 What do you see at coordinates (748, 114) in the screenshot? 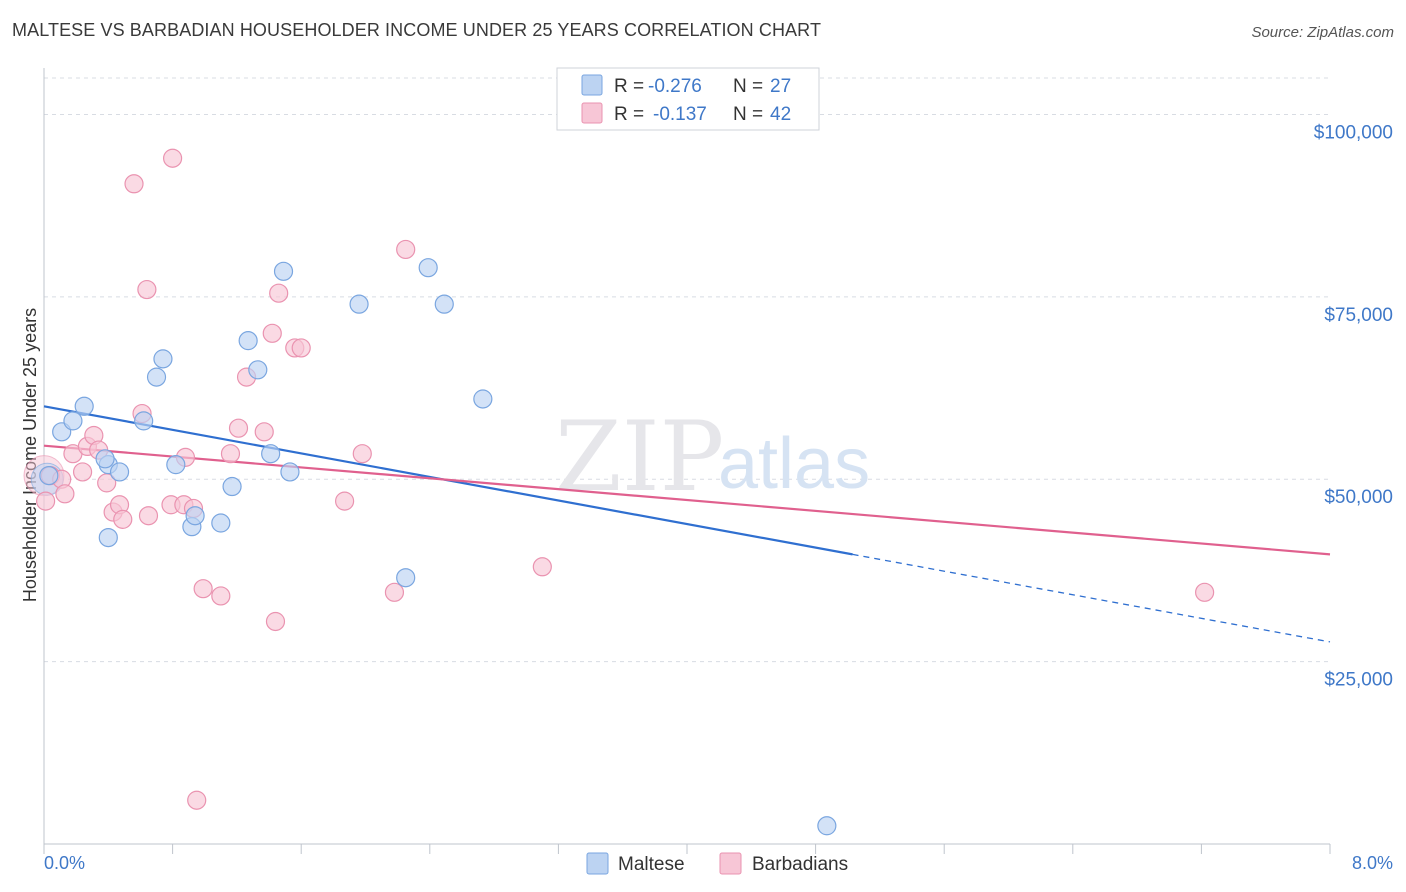
I see `stats-n-label-barbadians: N =` at bounding box center [748, 114].